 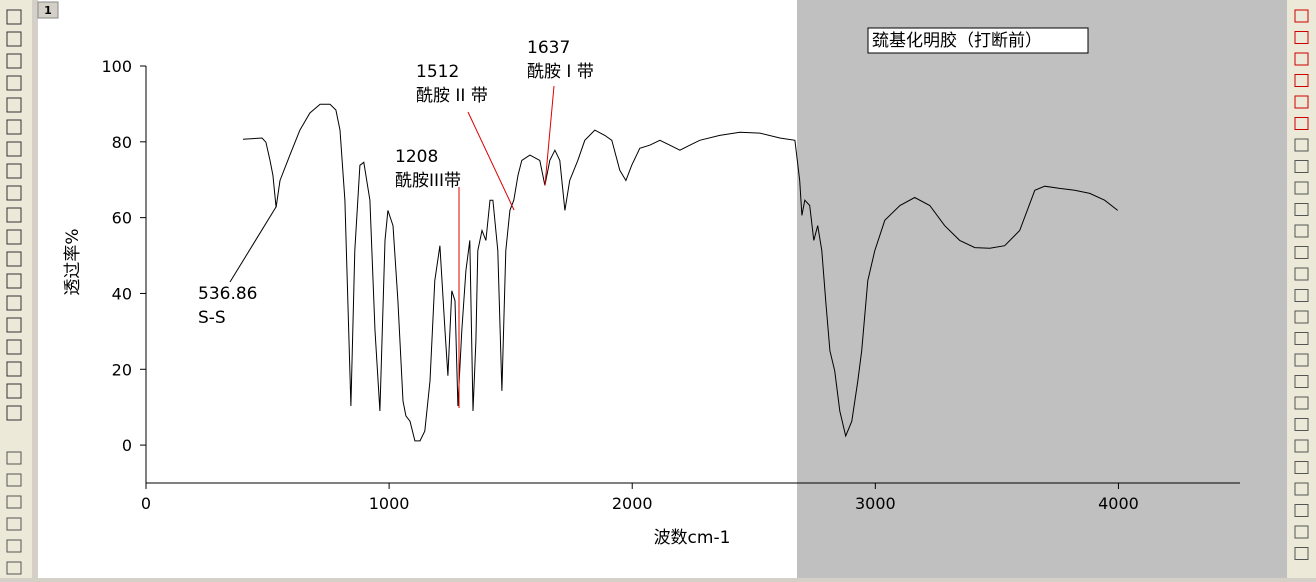 What do you see at coordinates (560, 72) in the screenshot?
I see `annotation-text: 酰胺 I 带` at bounding box center [560, 72].